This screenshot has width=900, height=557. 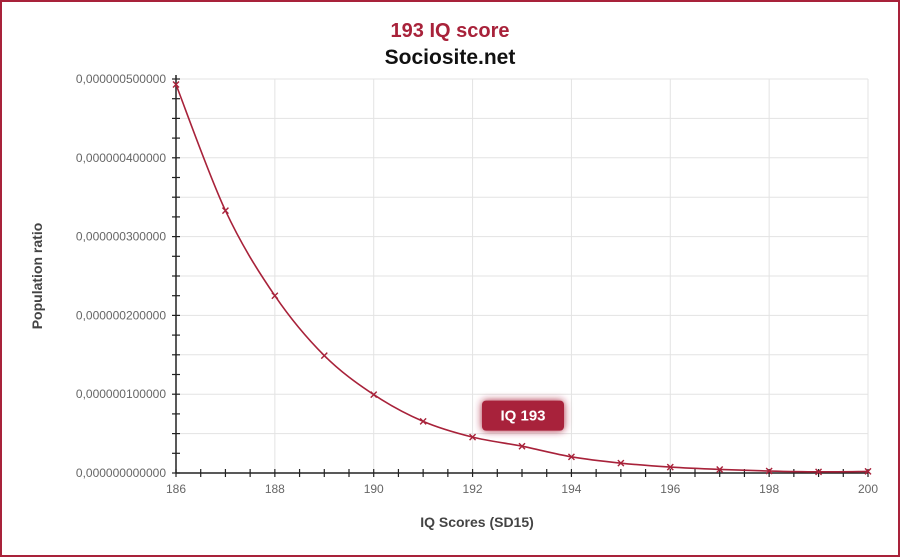 I want to click on annotation-label: IQ 193, so click(x=522, y=416).